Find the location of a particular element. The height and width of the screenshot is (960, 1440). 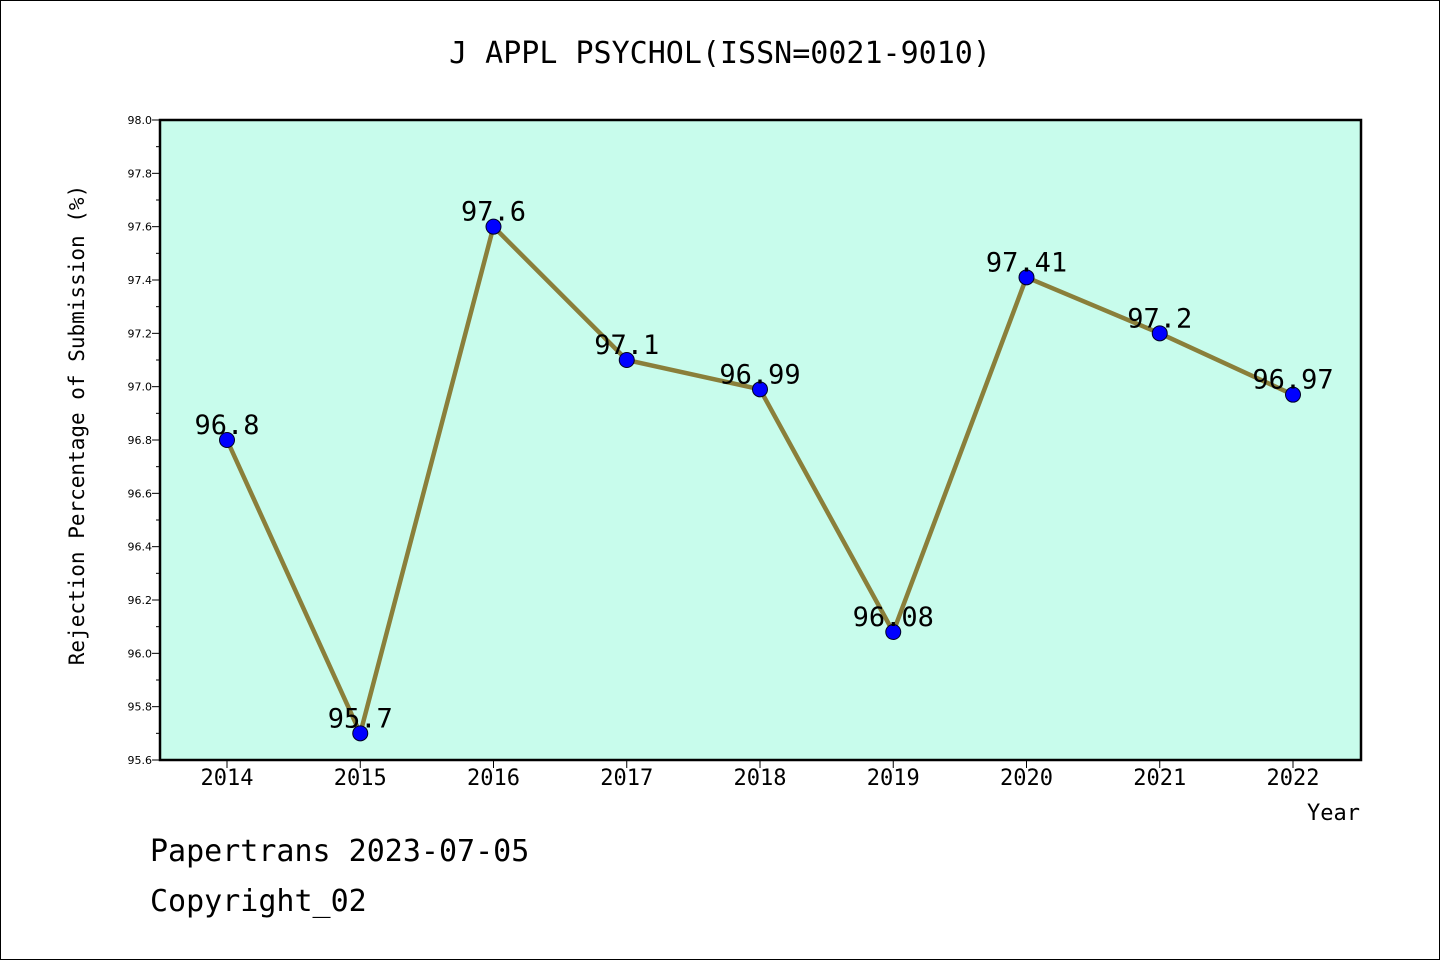

y-tick-label: 96.2 is located at coordinates (140, 600).